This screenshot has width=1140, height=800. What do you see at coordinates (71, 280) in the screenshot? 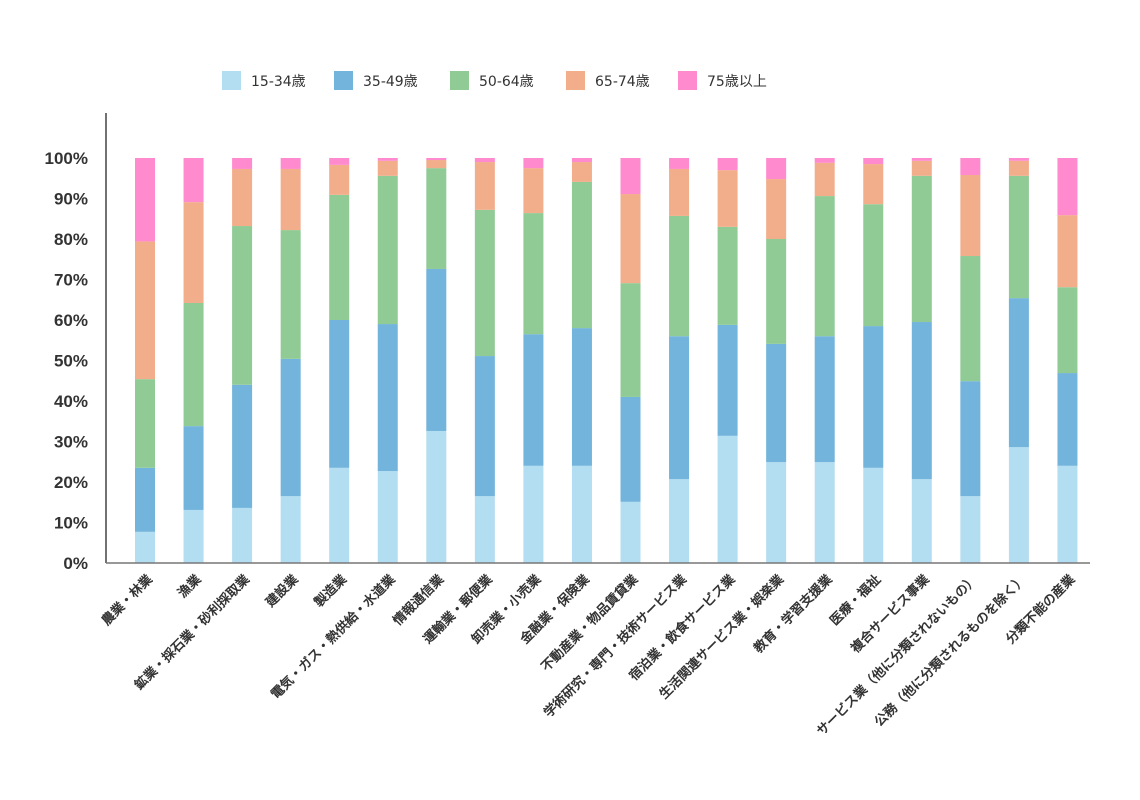
I see `y-tick-label: 70%` at bounding box center [71, 280].